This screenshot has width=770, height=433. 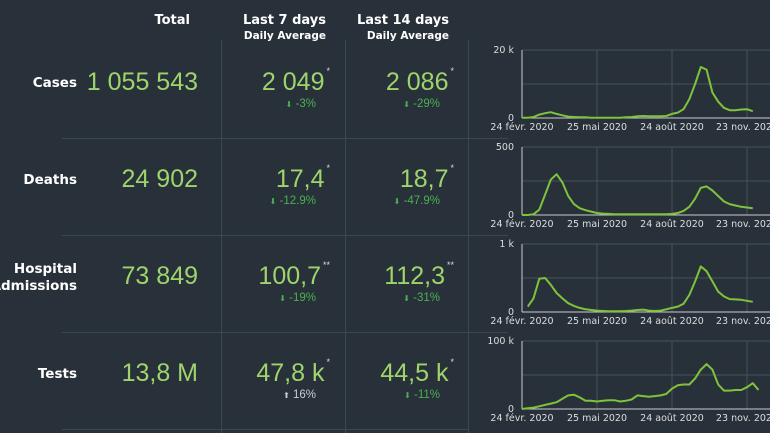 I want to click on avg-7-value: 100,7, so click(x=289, y=276).